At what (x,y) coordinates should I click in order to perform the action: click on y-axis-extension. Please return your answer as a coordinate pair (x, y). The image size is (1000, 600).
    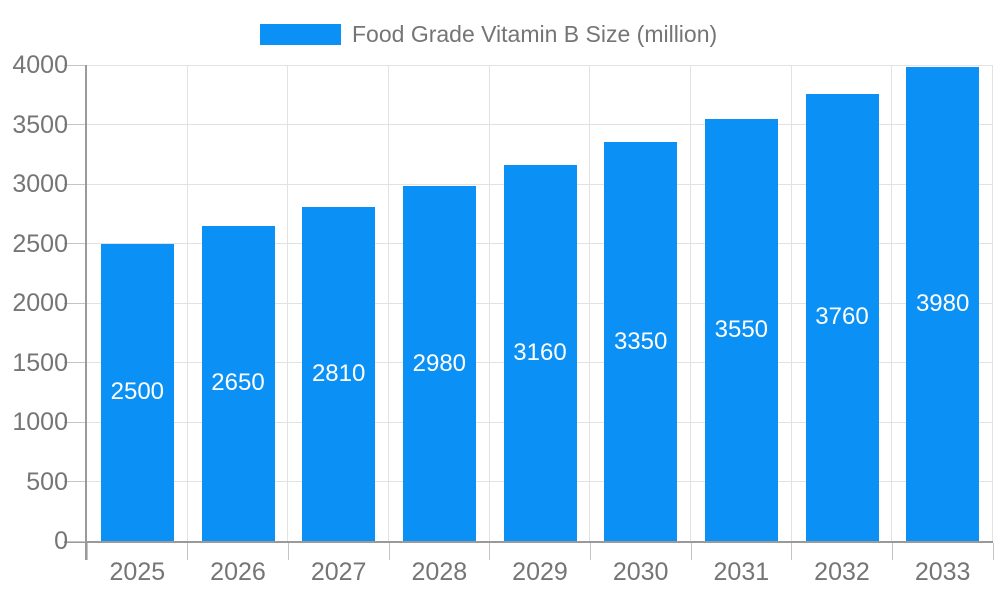
    Looking at the image, I should click on (86, 551).